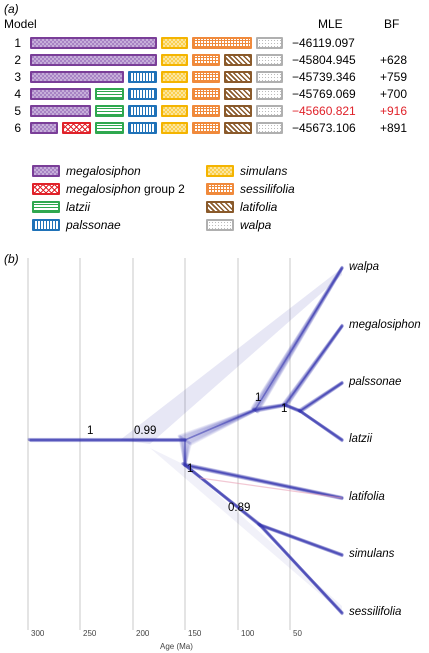 The height and width of the screenshot is (653, 429). What do you see at coordinates (17, 77) in the screenshot?
I see `model-row-number: 3` at bounding box center [17, 77].